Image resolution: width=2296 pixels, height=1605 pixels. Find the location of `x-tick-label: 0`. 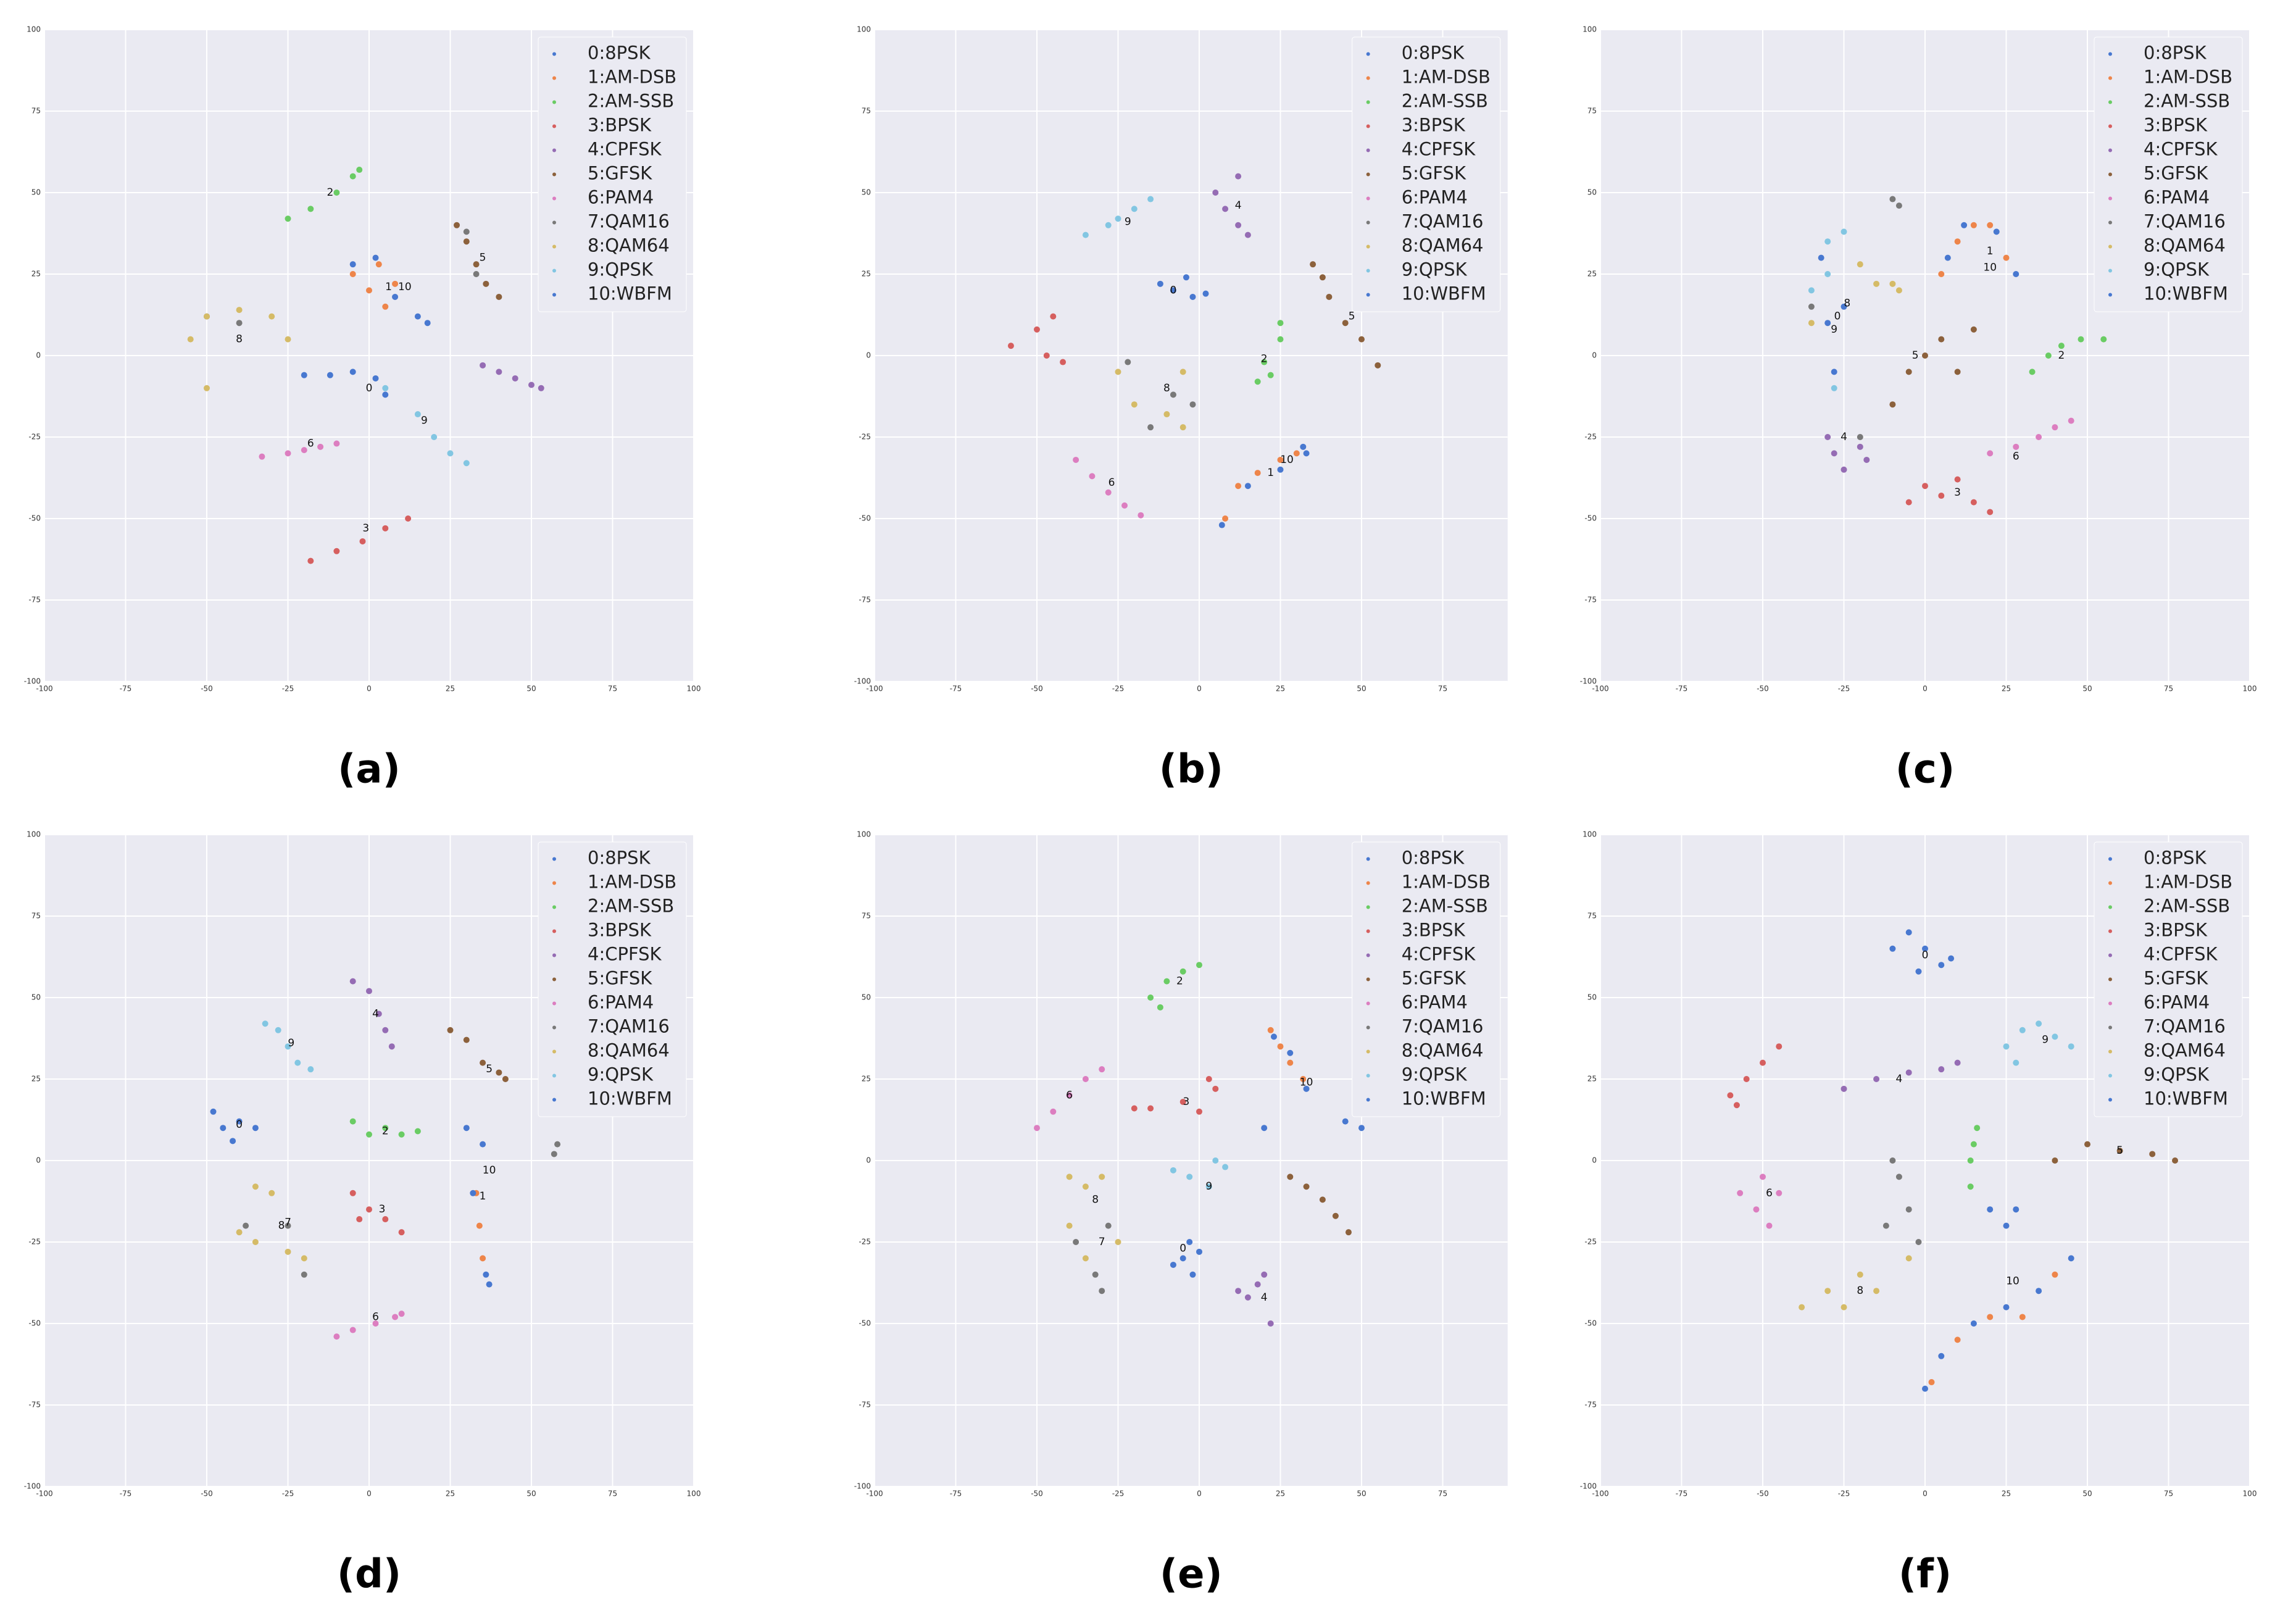

x-tick-label: 0 is located at coordinates (369, 689).